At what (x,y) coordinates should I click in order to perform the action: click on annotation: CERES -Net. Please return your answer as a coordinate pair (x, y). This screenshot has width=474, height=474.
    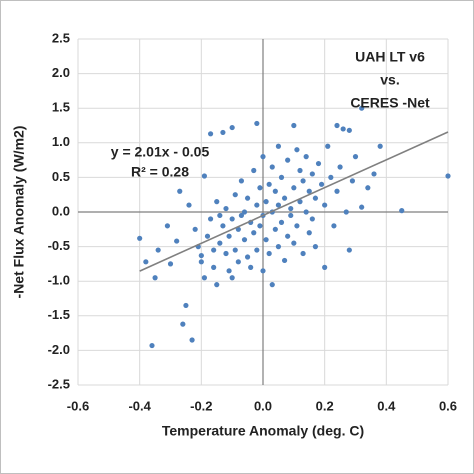
    Looking at the image, I should click on (390, 103).